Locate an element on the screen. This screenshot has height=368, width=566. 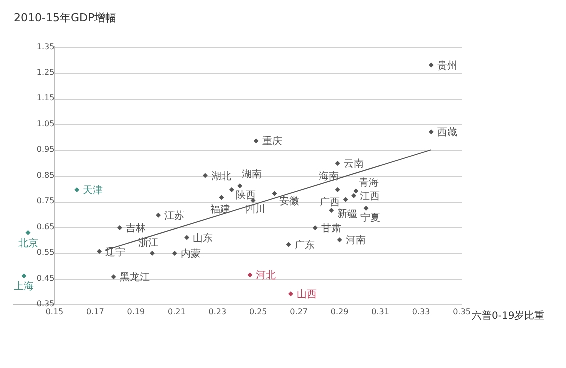
series-label: 内蒙 is located at coordinates (190, 254).